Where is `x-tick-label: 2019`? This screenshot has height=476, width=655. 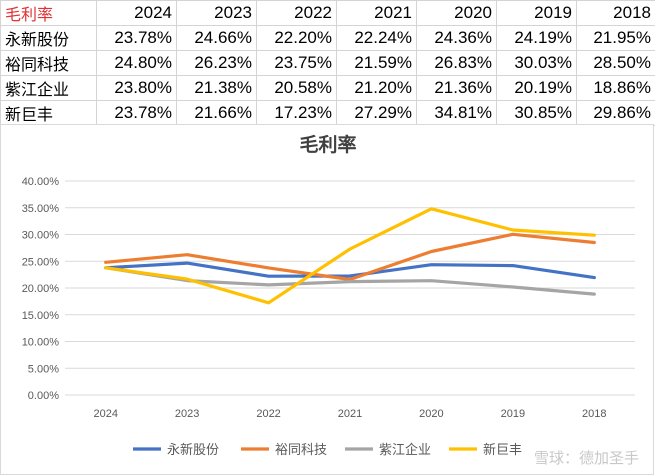 x-tick-label: 2019 is located at coordinates (513, 414).